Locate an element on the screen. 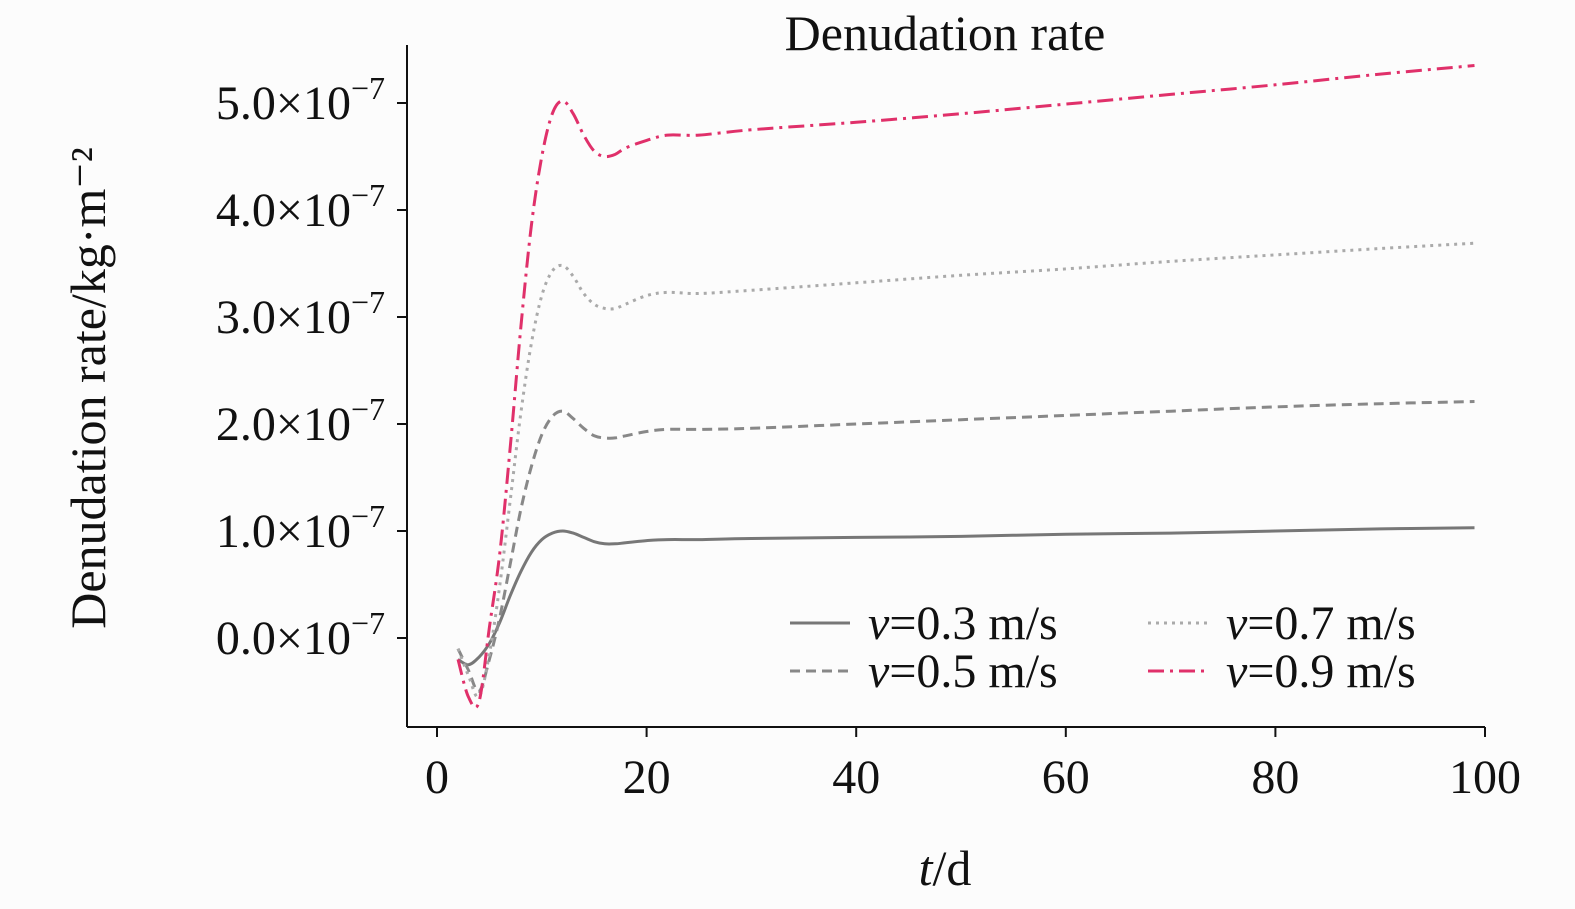  x-tick-label: 40 is located at coordinates (856, 777).